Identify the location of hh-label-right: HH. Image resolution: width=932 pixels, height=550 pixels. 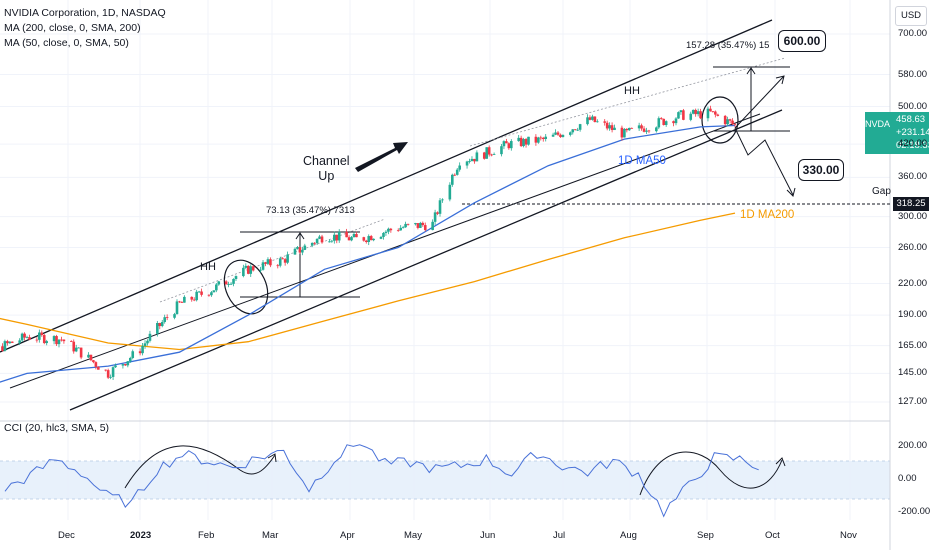
(632, 91).